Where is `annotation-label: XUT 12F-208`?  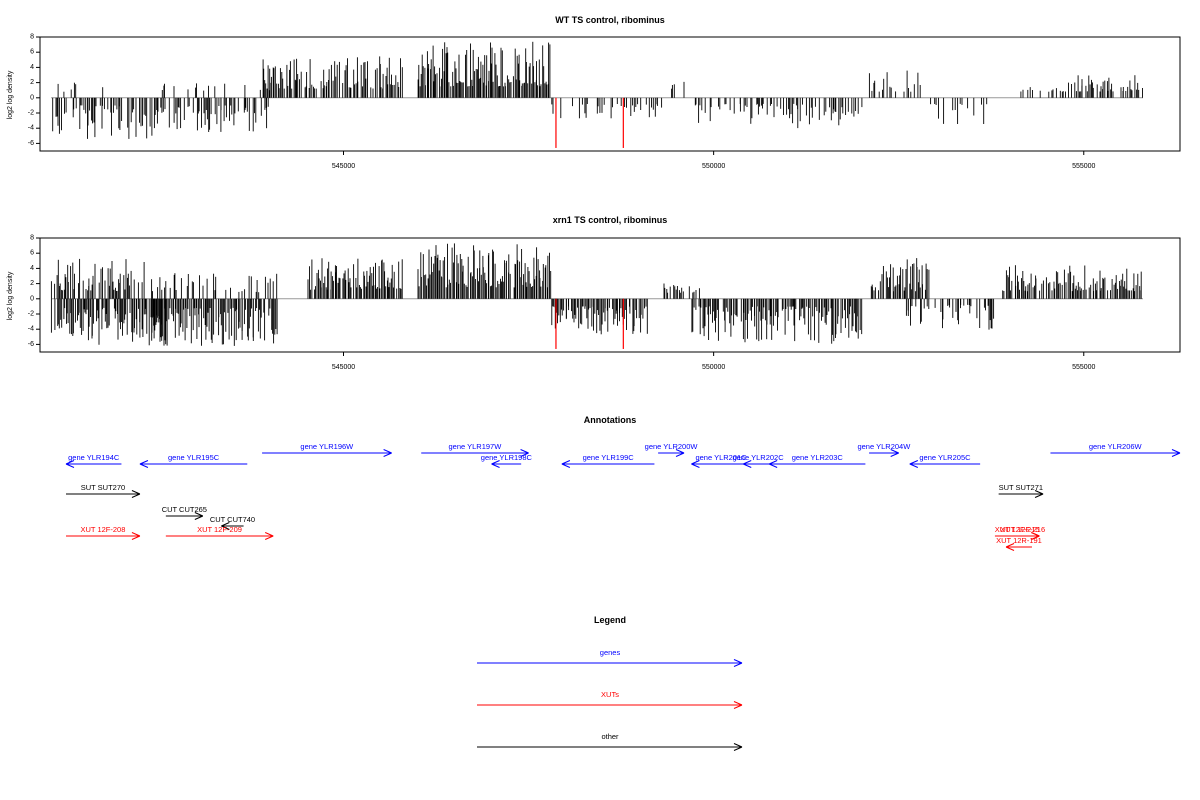
annotation-label: XUT 12F-208 is located at coordinates (103, 529).